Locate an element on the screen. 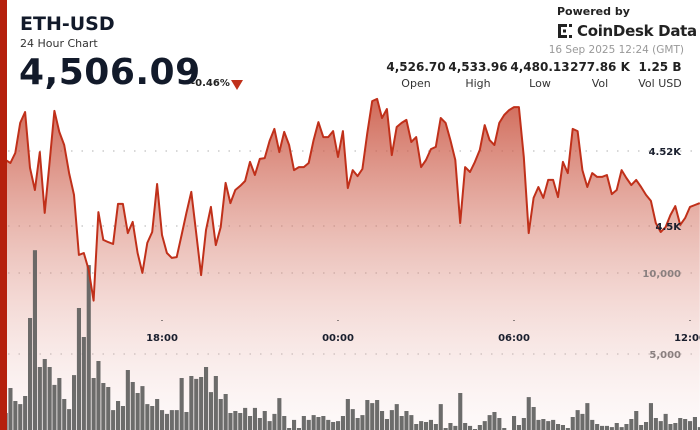  x-tick-label: 12:00 is located at coordinates (687, 338).